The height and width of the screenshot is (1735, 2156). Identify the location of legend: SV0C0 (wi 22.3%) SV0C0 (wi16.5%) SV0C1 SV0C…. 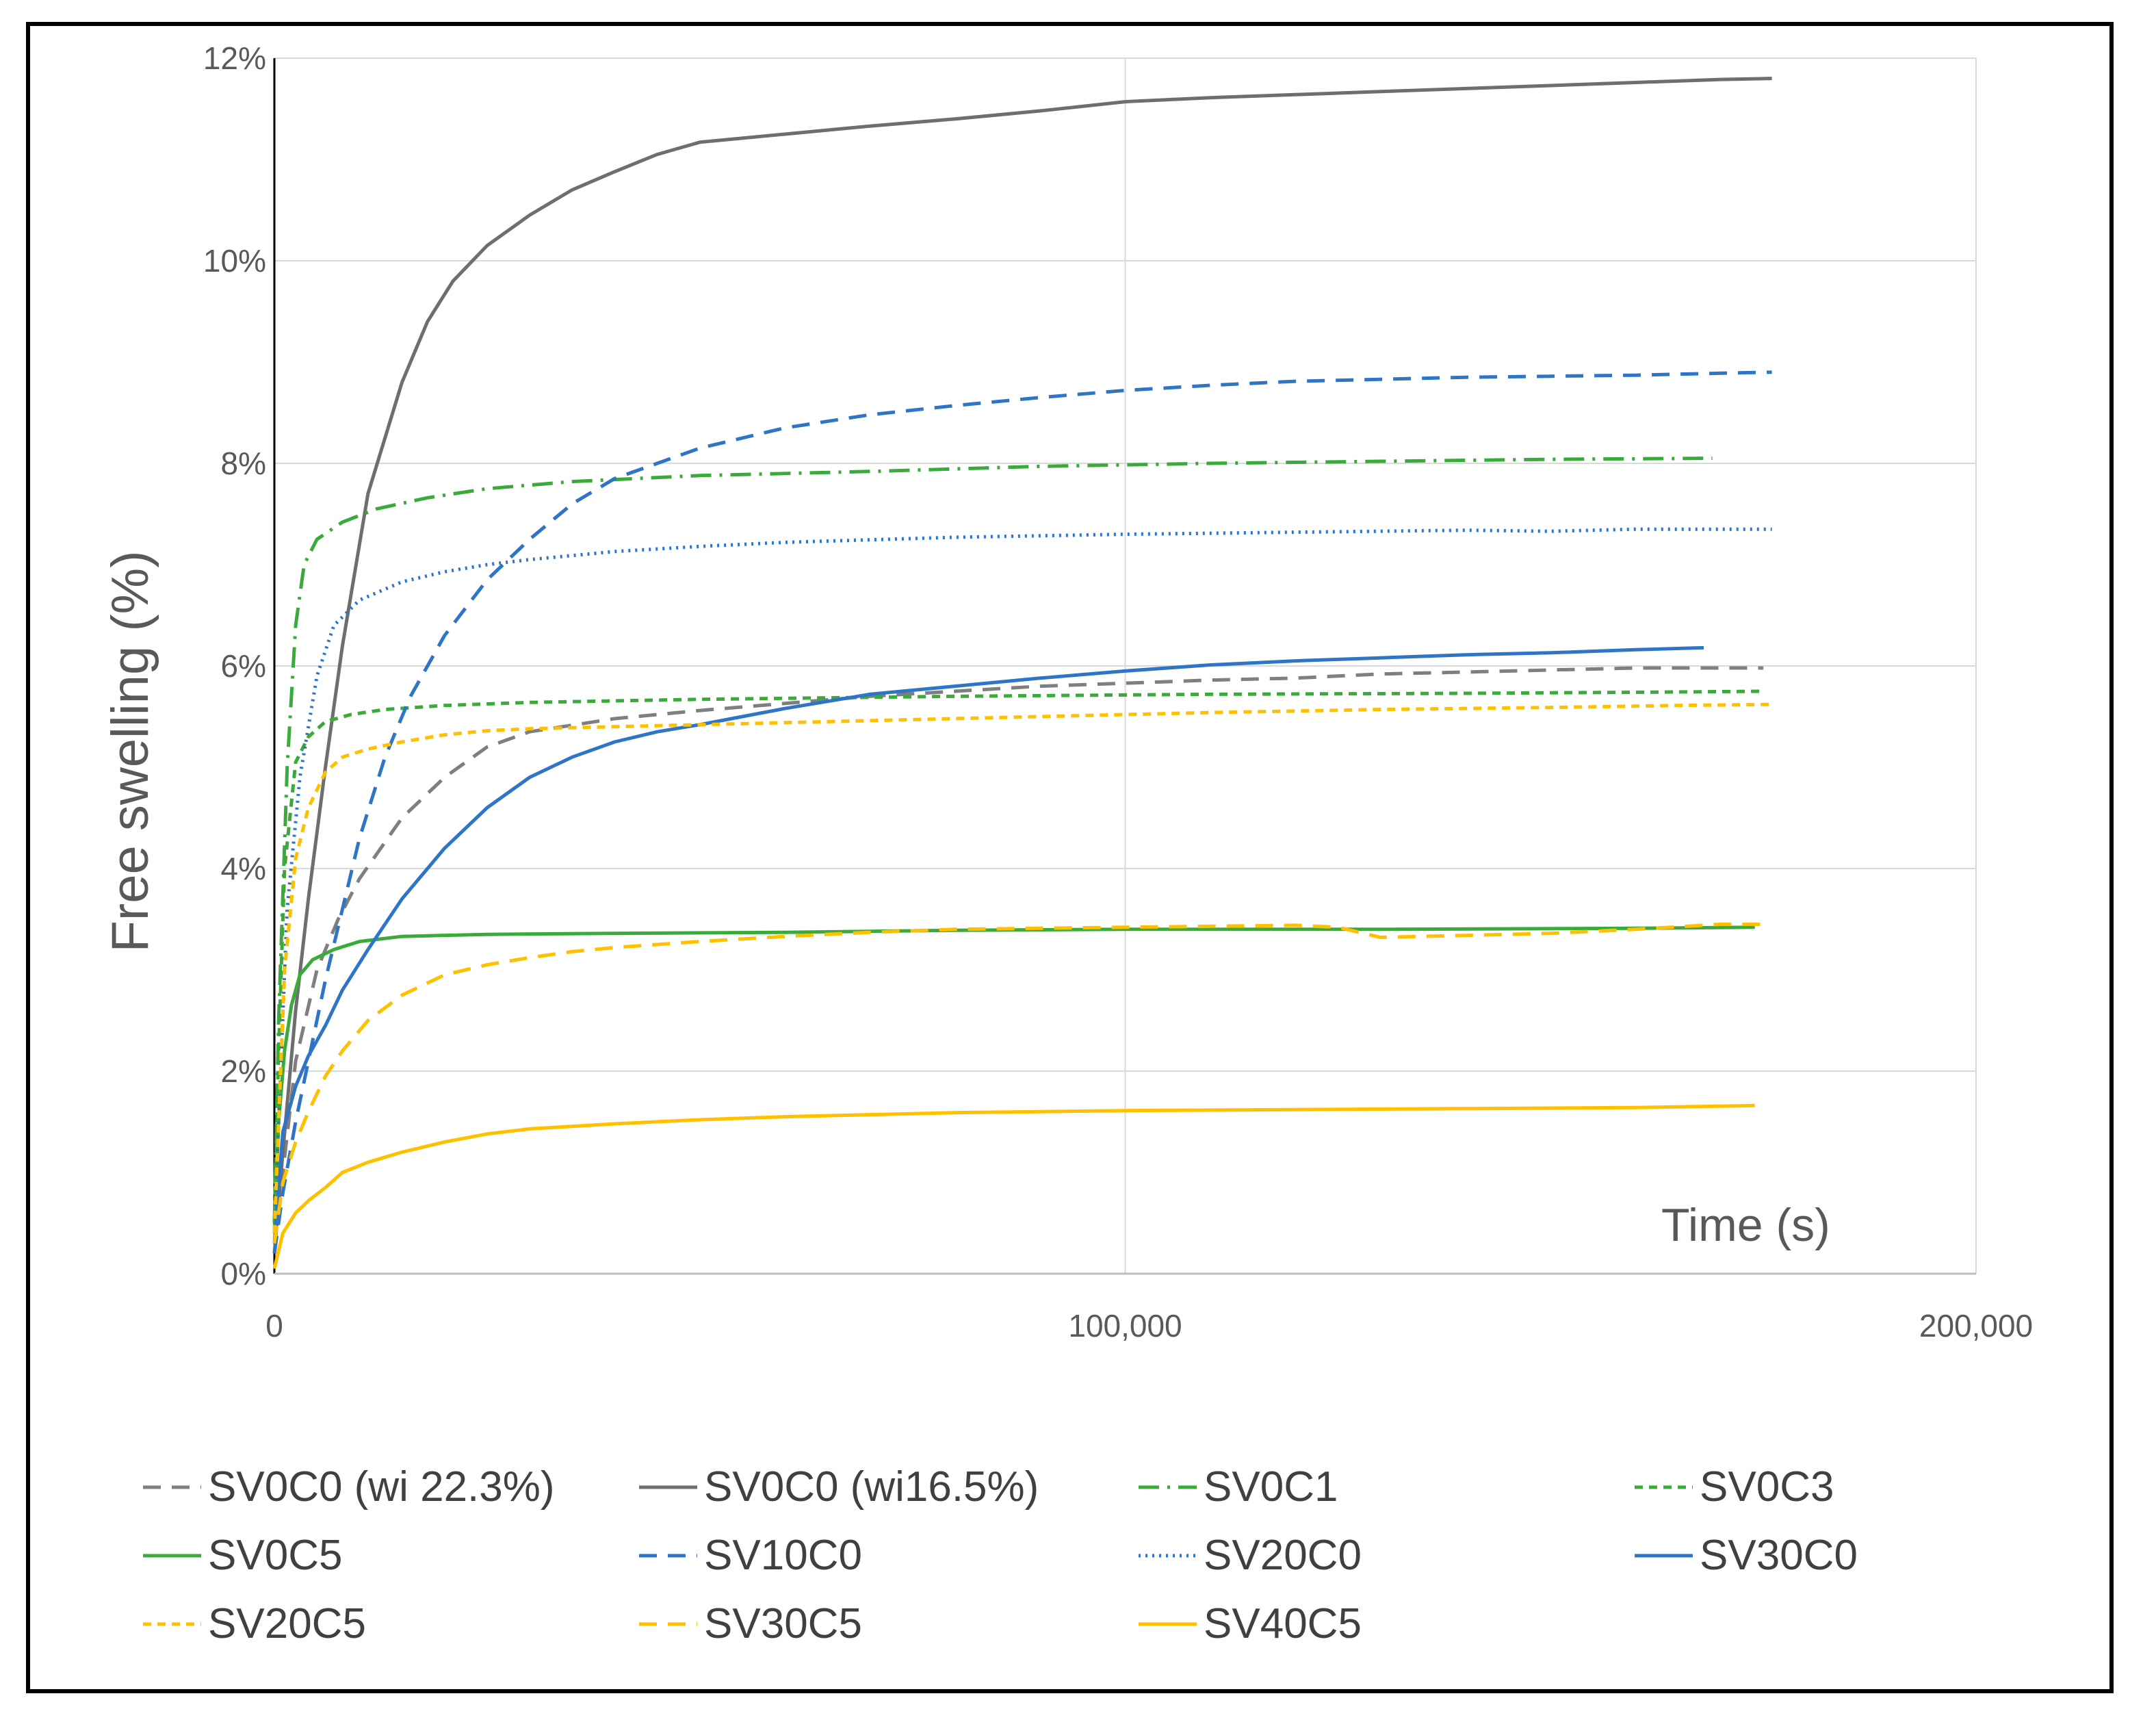
(1000, 1555).